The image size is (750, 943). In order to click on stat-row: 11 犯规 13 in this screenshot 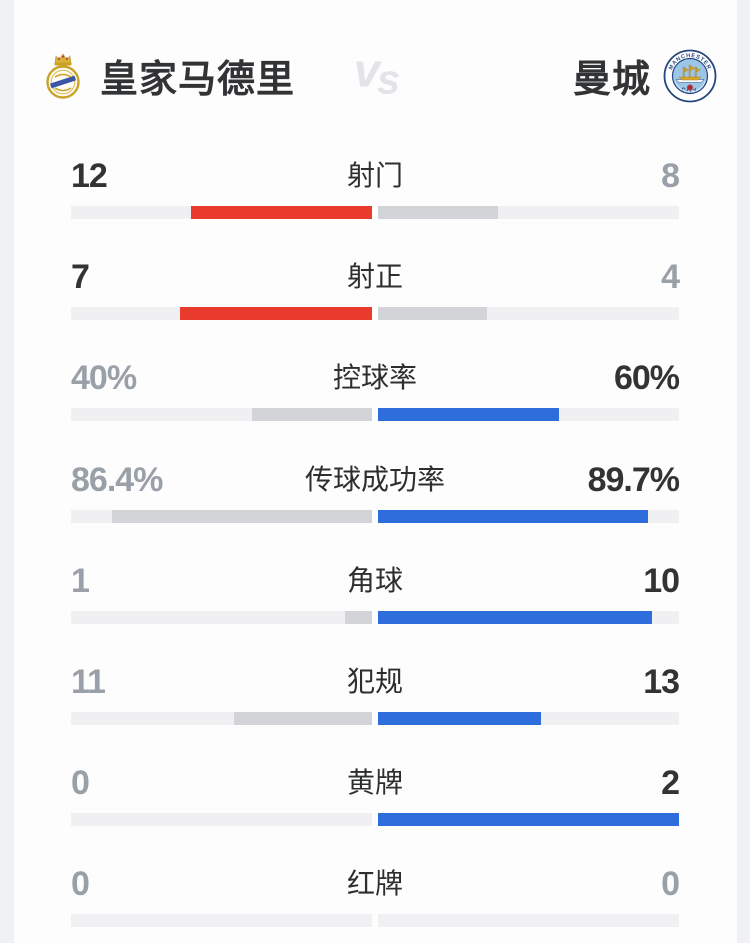, I will do `click(375, 689)`.